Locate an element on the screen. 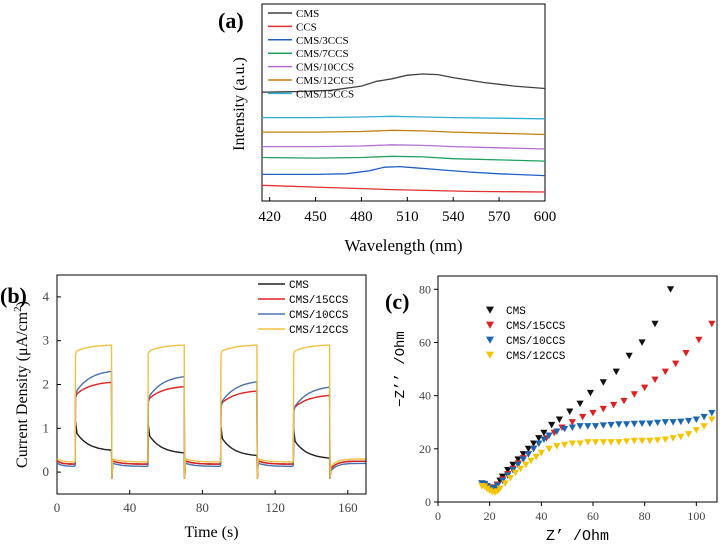  panel-c-legend-marker-cms-15ccs is located at coordinates (490, 325).